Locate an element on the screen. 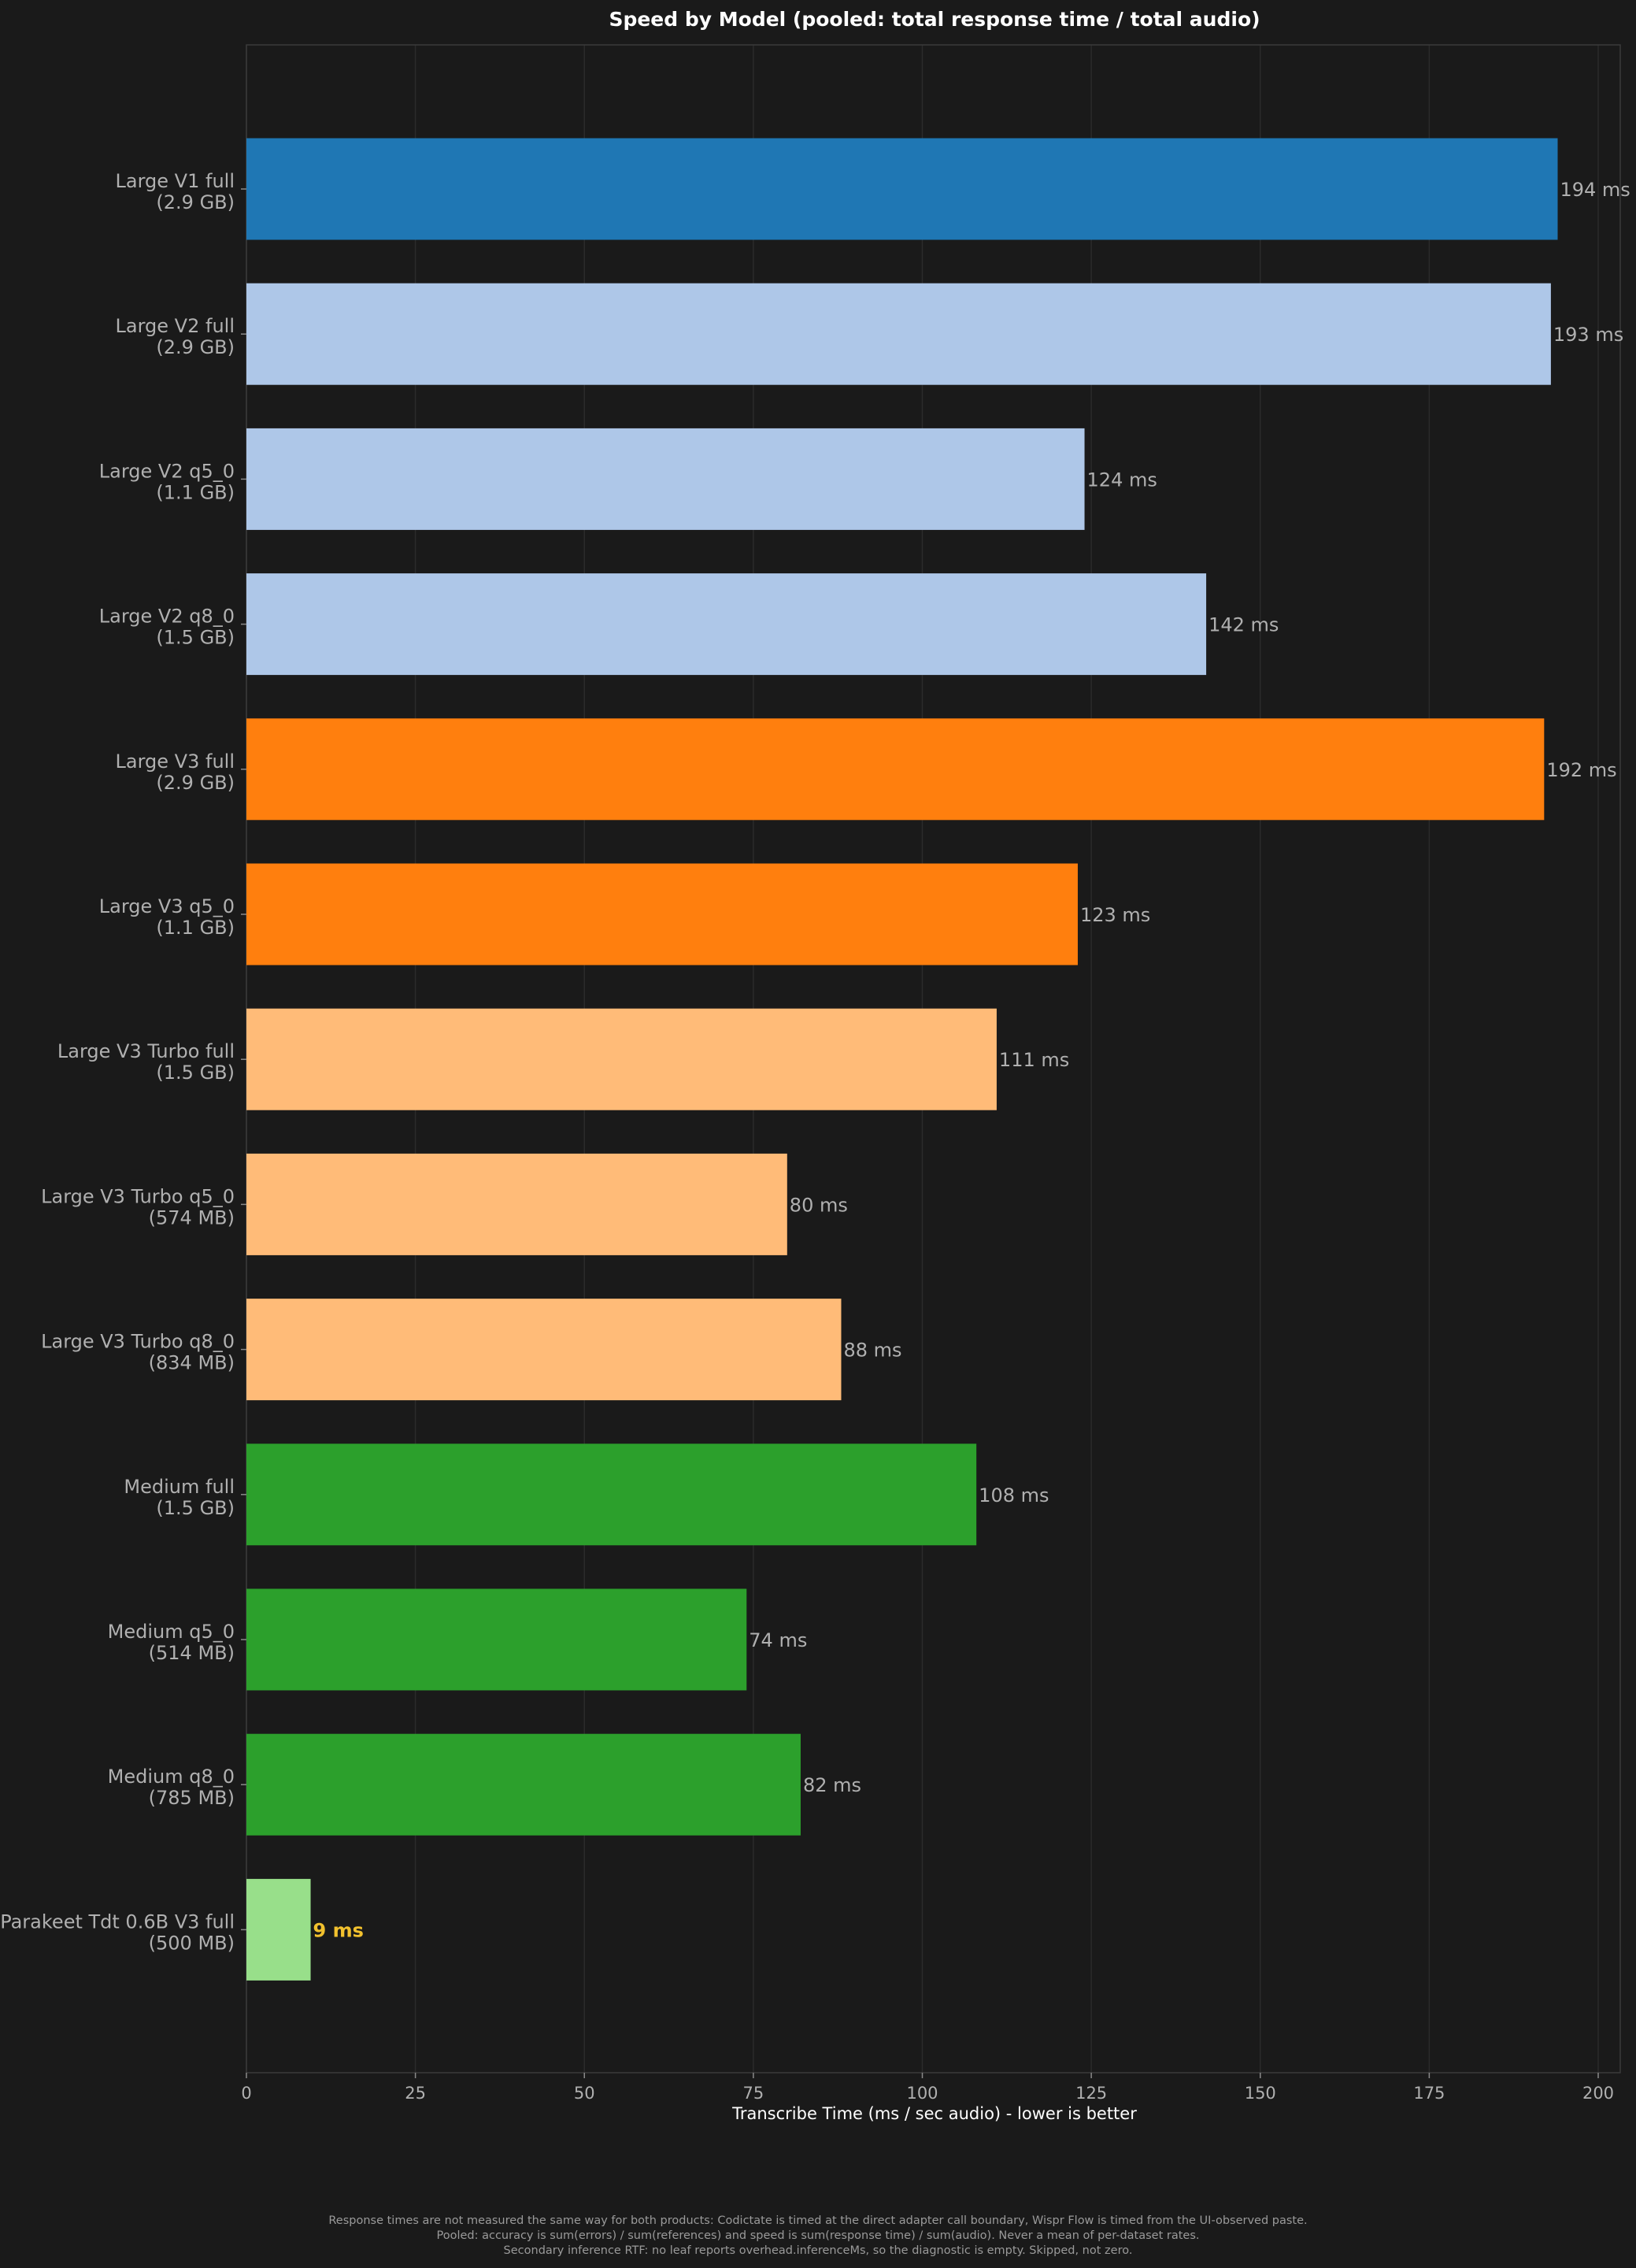  x-axis-ticks: 0 25 50 75 100 125 150 175 200 is located at coordinates (927, 2088).